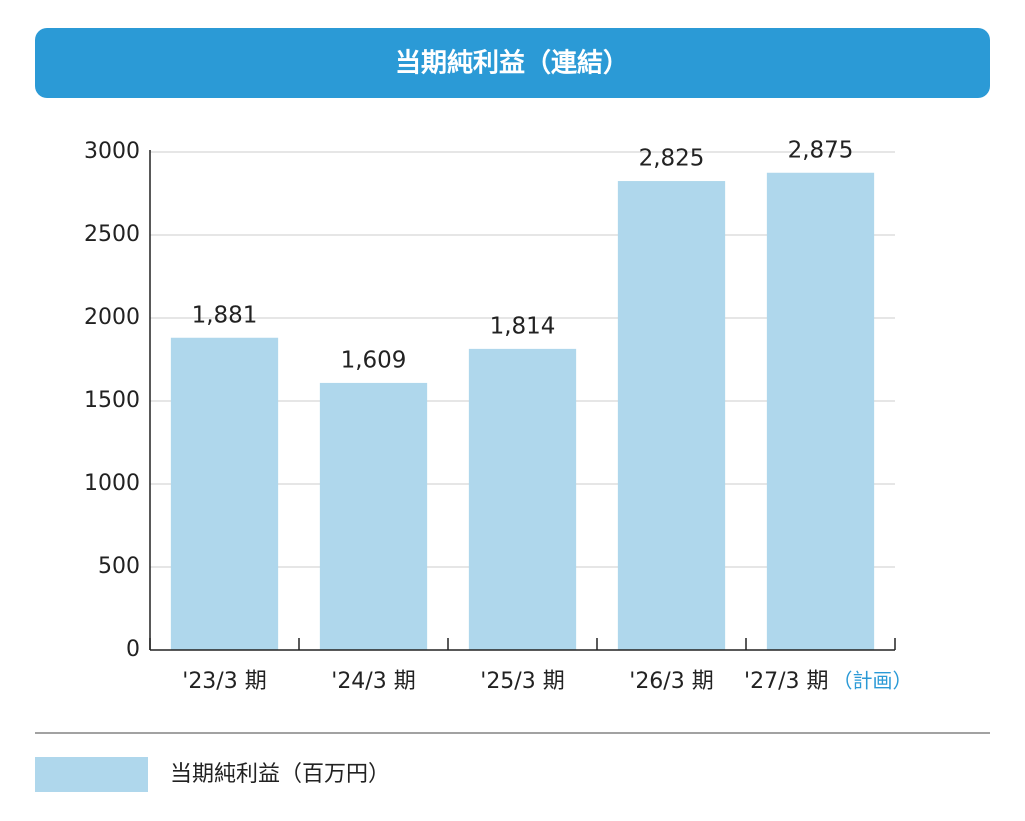 Image resolution: width=1025 pixels, height=821 pixels. What do you see at coordinates (133, 649) in the screenshot?
I see `y-tick-label: 0` at bounding box center [133, 649].